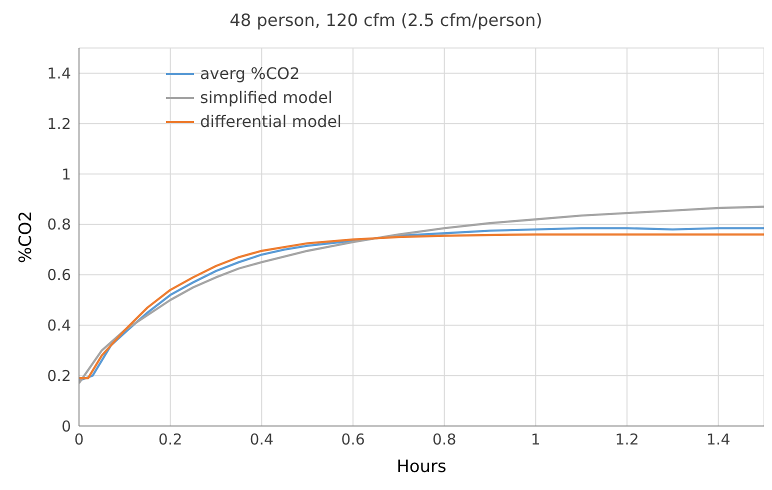 Image resolution: width=772 pixels, height=490 pixels. Describe the element at coordinates (718, 439) in the screenshot. I see `x-tick-label: 1.4` at that location.